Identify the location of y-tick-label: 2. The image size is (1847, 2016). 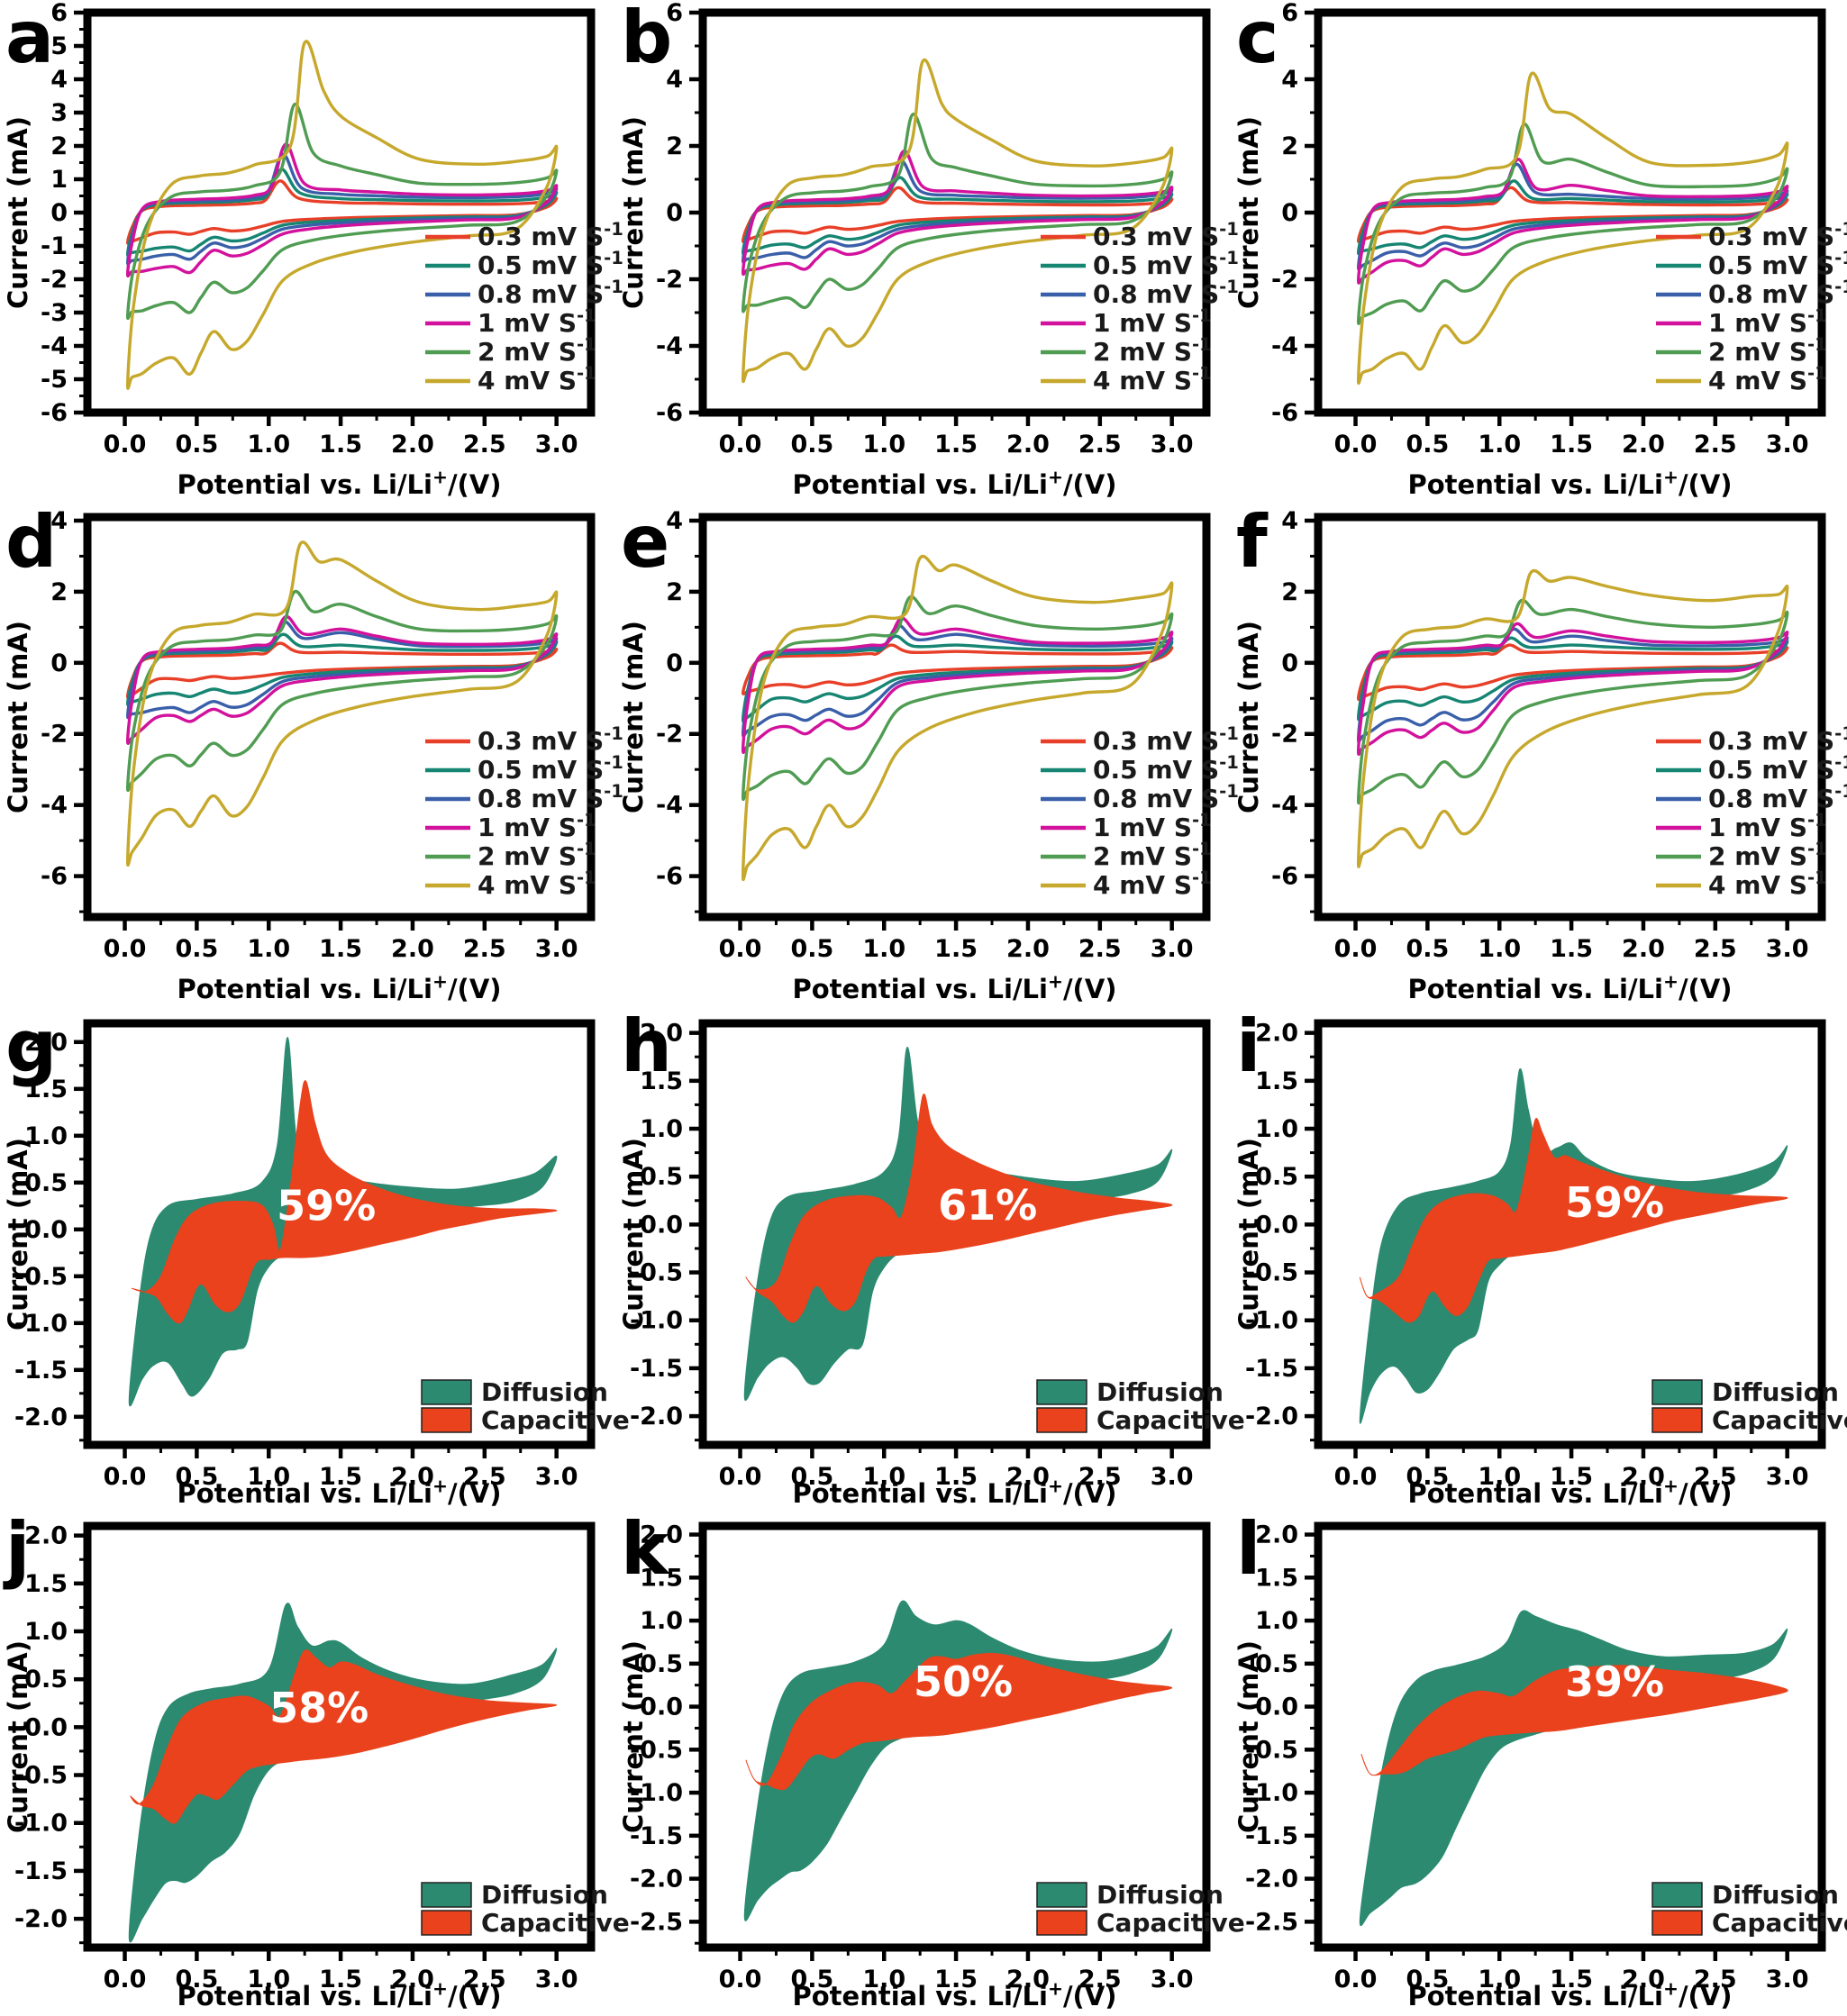
(674, 146).